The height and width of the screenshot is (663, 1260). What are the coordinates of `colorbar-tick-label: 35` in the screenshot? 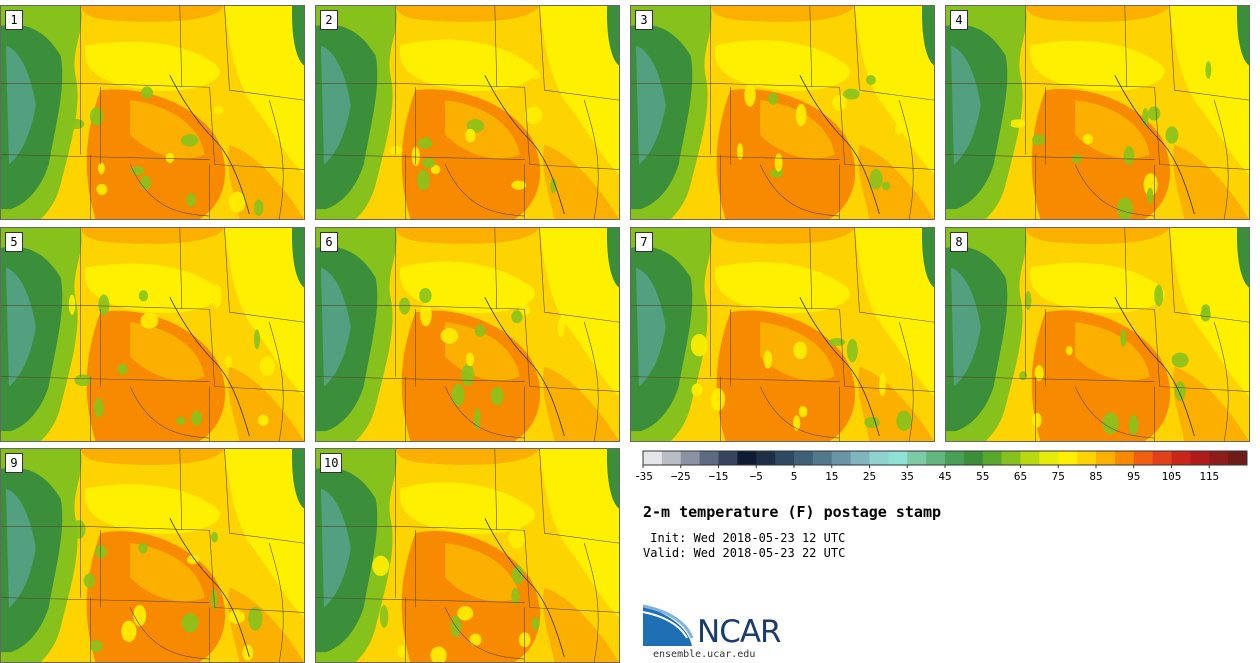 It's located at (907, 476).